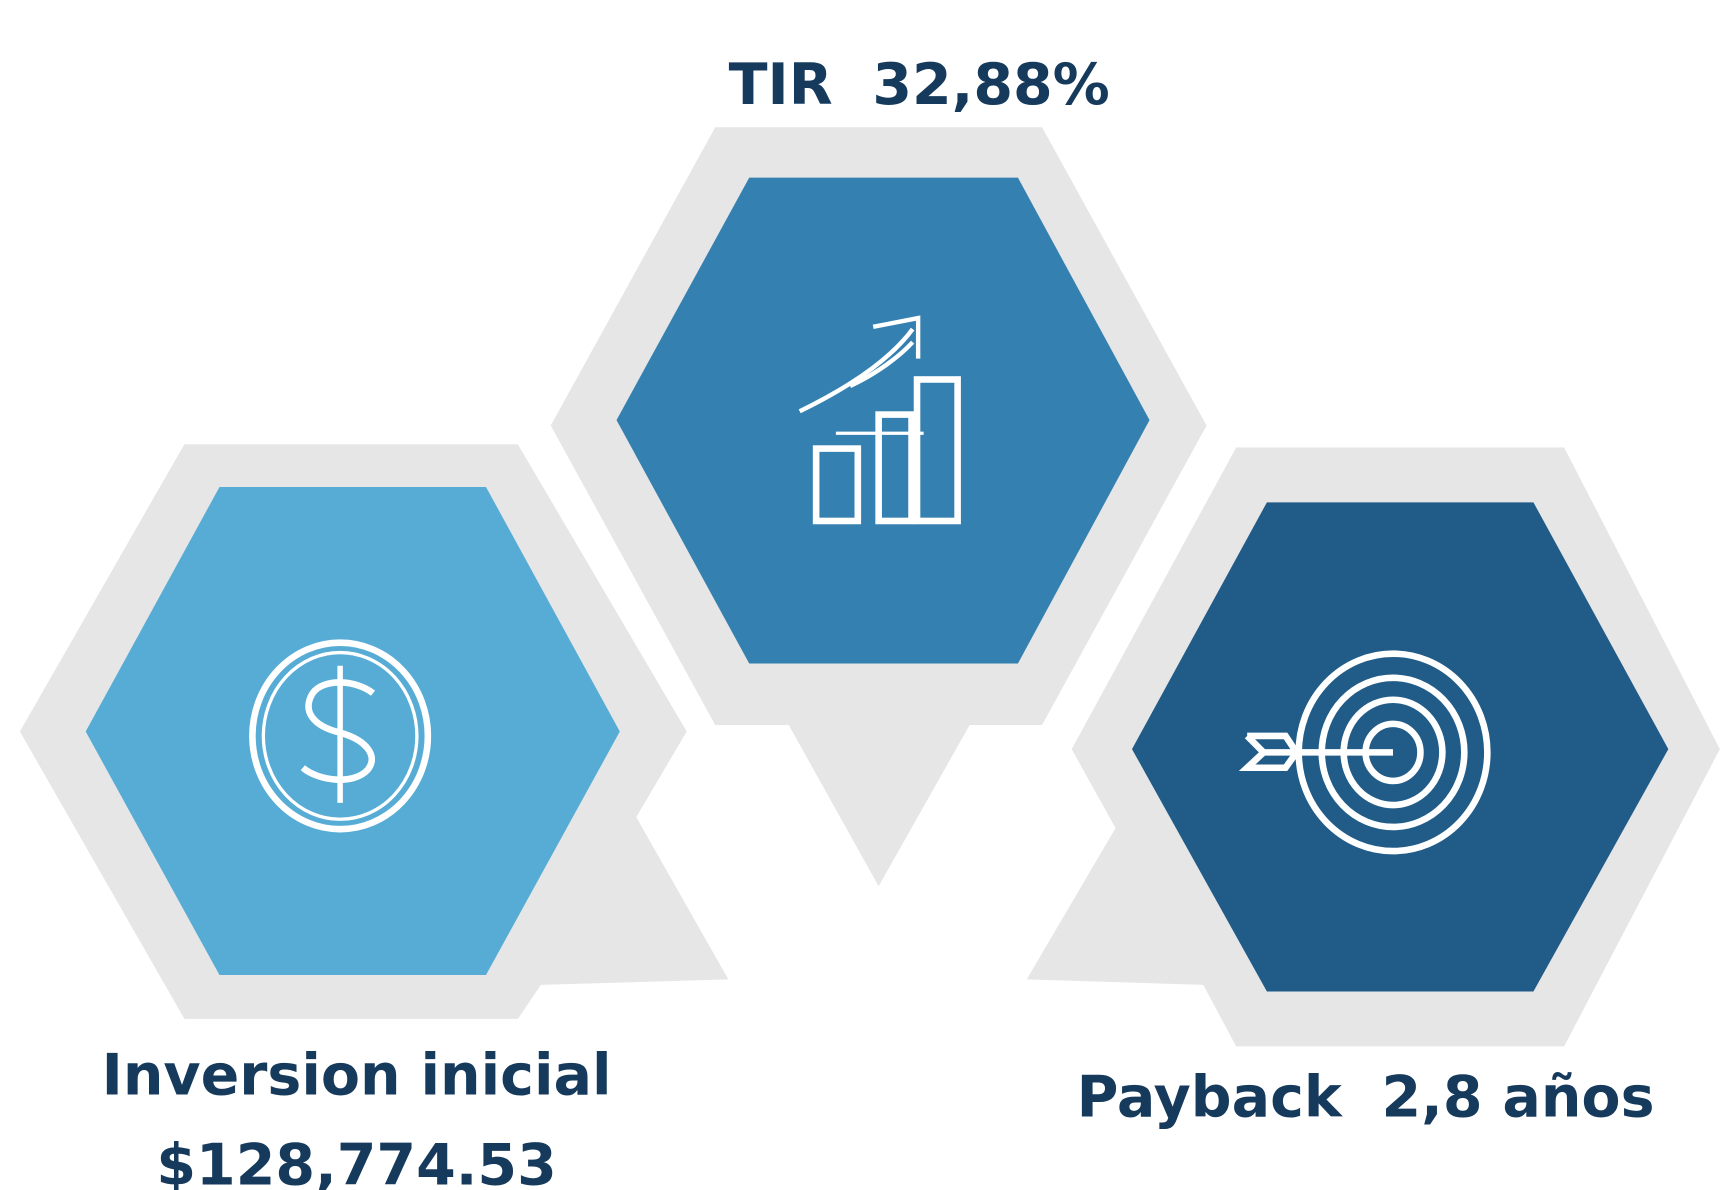 The width and height of the screenshot is (1720, 1190). What do you see at coordinates (340, 736) in the screenshot?
I see `dollar-icon` at bounding box center [340, 736].